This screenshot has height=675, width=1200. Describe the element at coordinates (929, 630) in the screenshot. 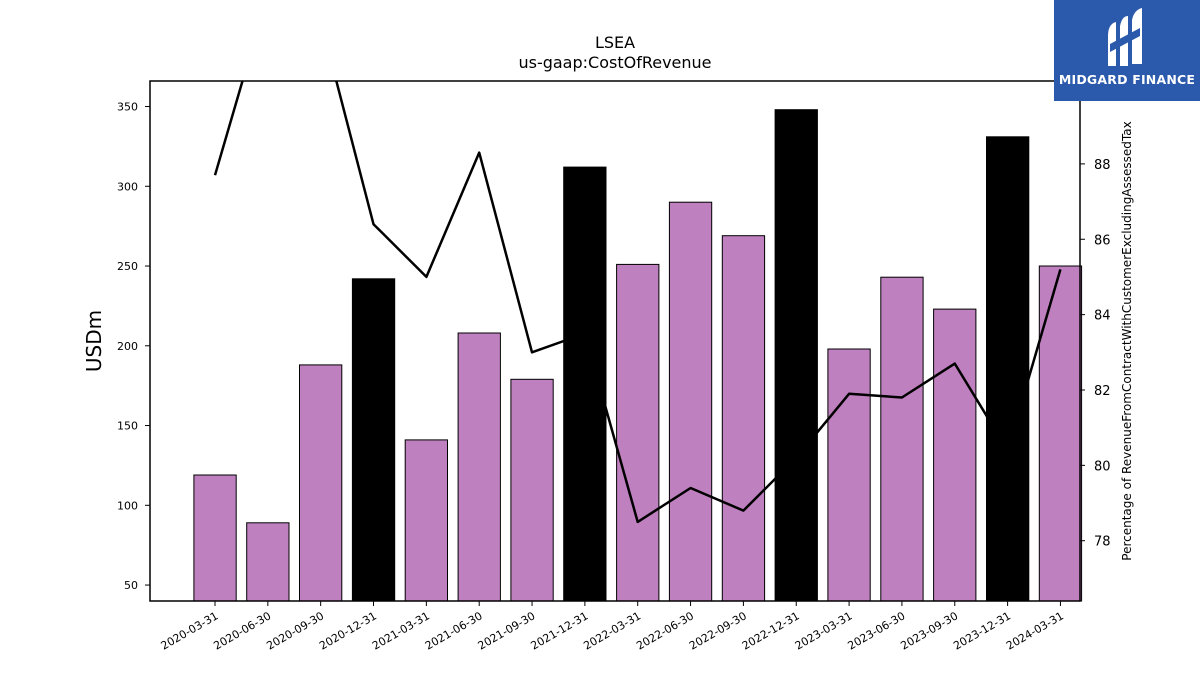

I see `x-tick-label: 2023-09-30` at that location.